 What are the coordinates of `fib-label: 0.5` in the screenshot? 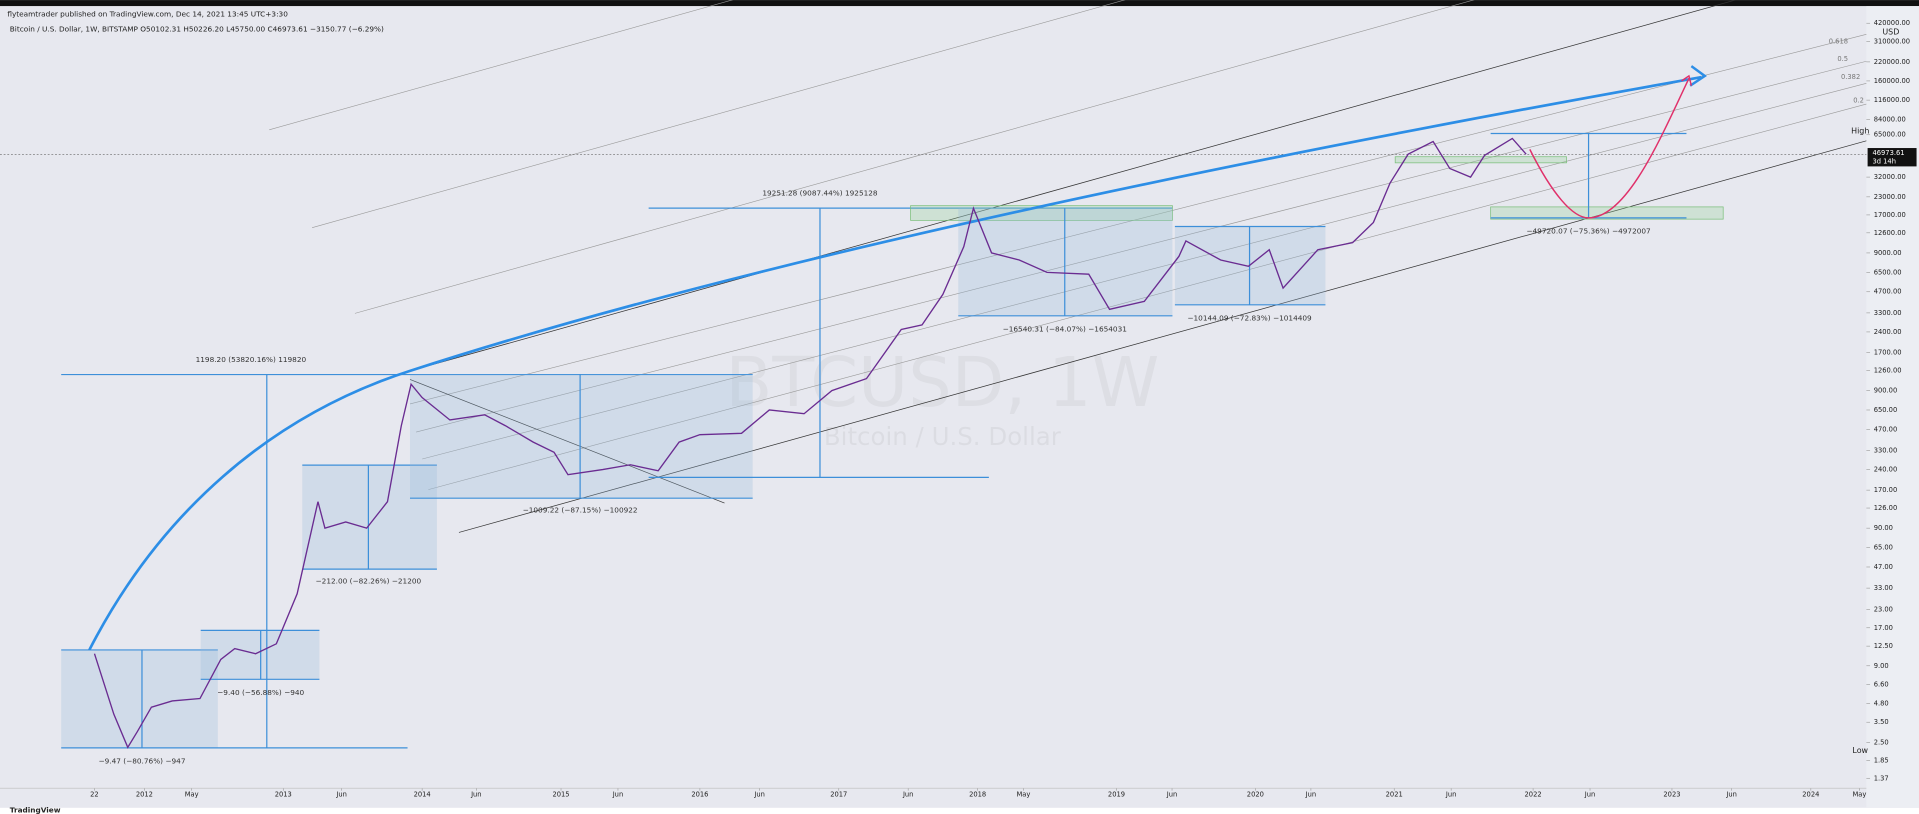 It's located at (1842, 59).